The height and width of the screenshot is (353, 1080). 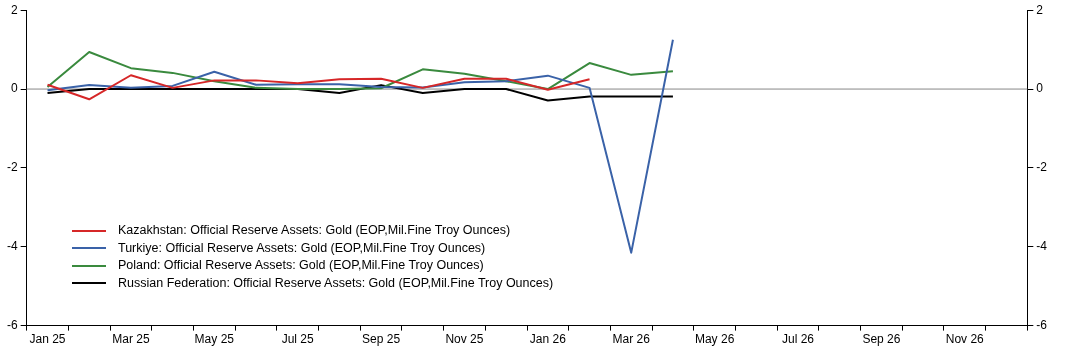 I want to click on x-tick-label: Jan 25, so click(x=47, y=339).